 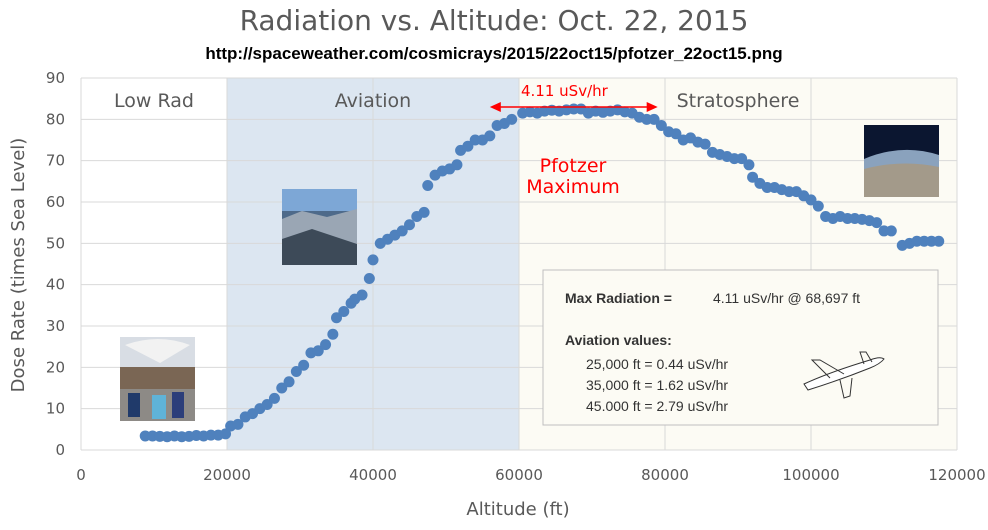 I want to click on arrow-right-head, so click(x=652, y=107).